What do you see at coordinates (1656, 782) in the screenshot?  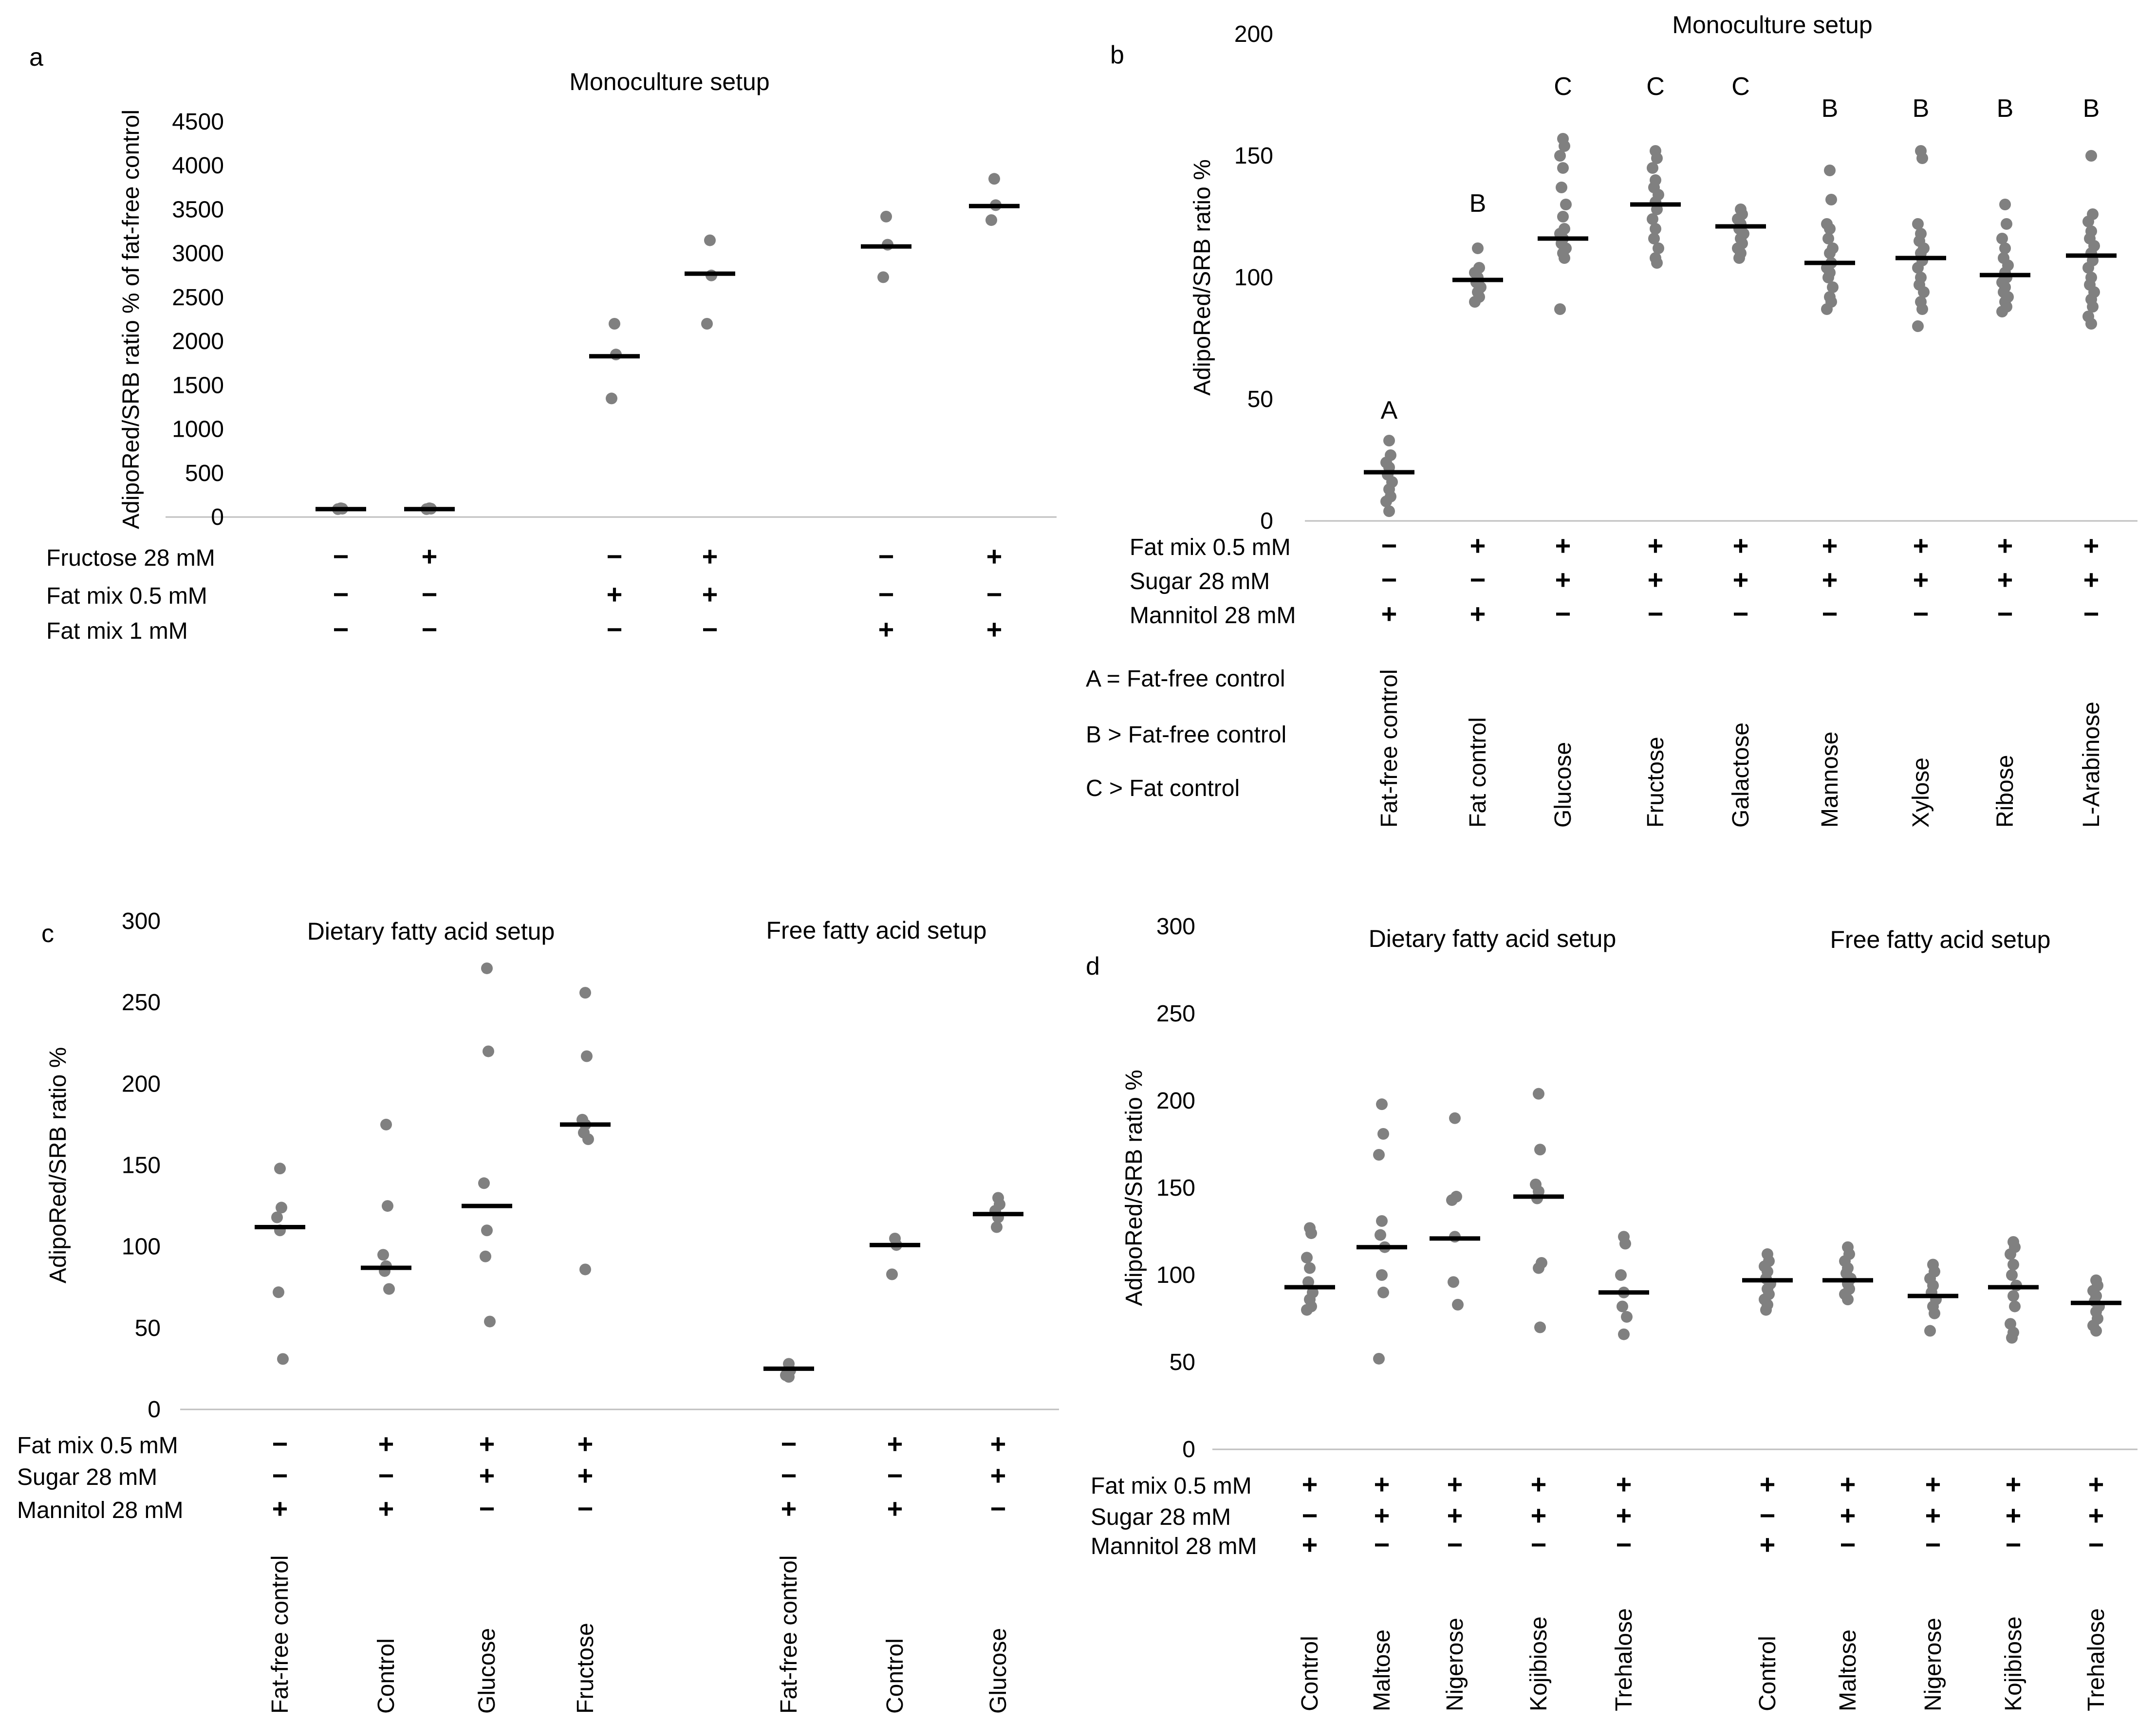 I see `category-label: Fructose` at bounding box center [1656, 782].